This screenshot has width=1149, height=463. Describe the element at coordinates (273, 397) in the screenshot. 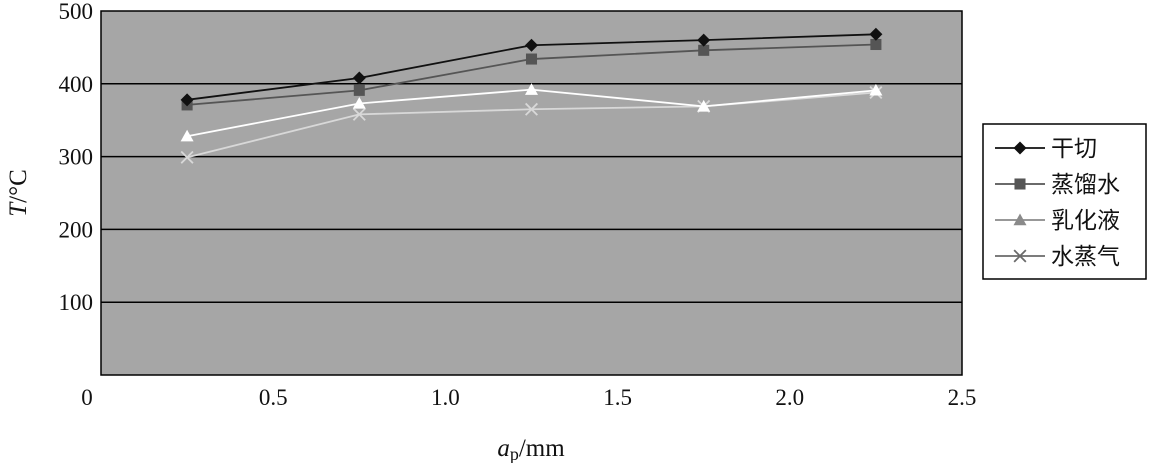

I see `x-tick-label: 0.5` at that location.